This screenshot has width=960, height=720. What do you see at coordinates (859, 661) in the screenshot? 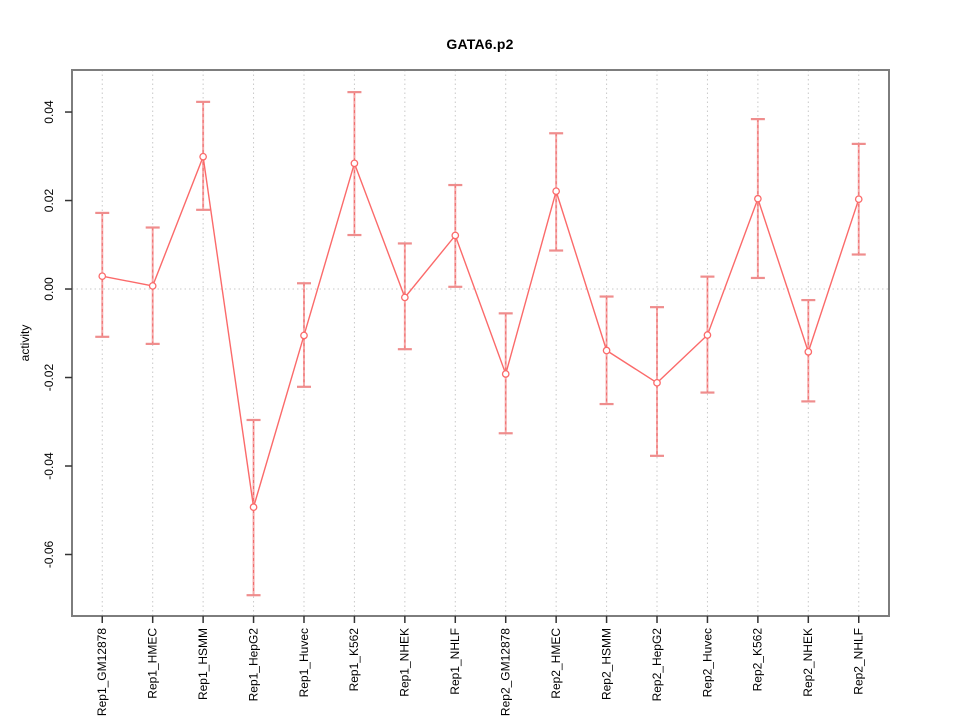
I see `x-tick-label: Rep2_NHLF` at bounding box center [859, 661].